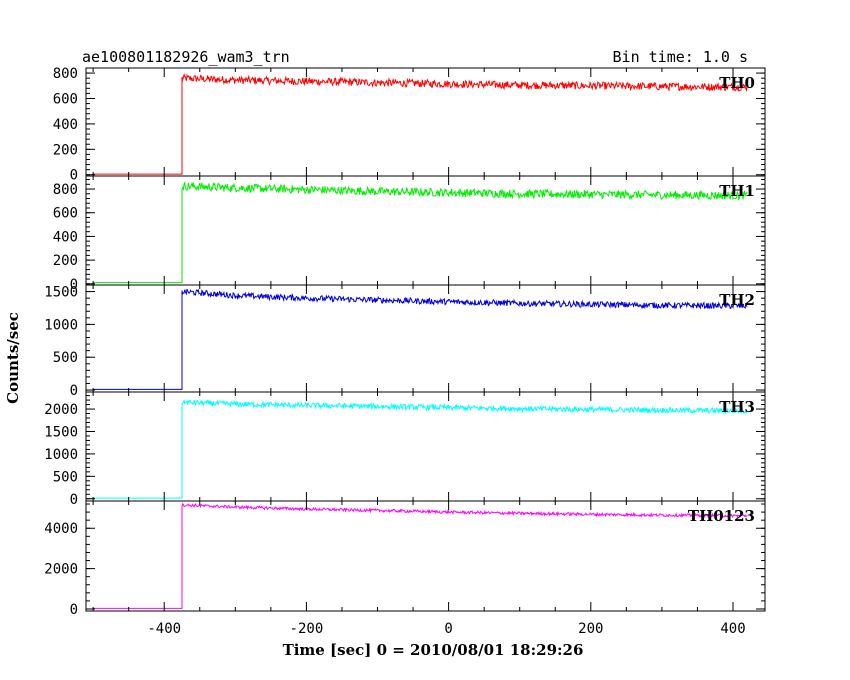 Image resolution: width=850 pixels, height=680 pixels. I want to click on panel-th0123: 0 2000 4000 TH0123, so click(405, 559).